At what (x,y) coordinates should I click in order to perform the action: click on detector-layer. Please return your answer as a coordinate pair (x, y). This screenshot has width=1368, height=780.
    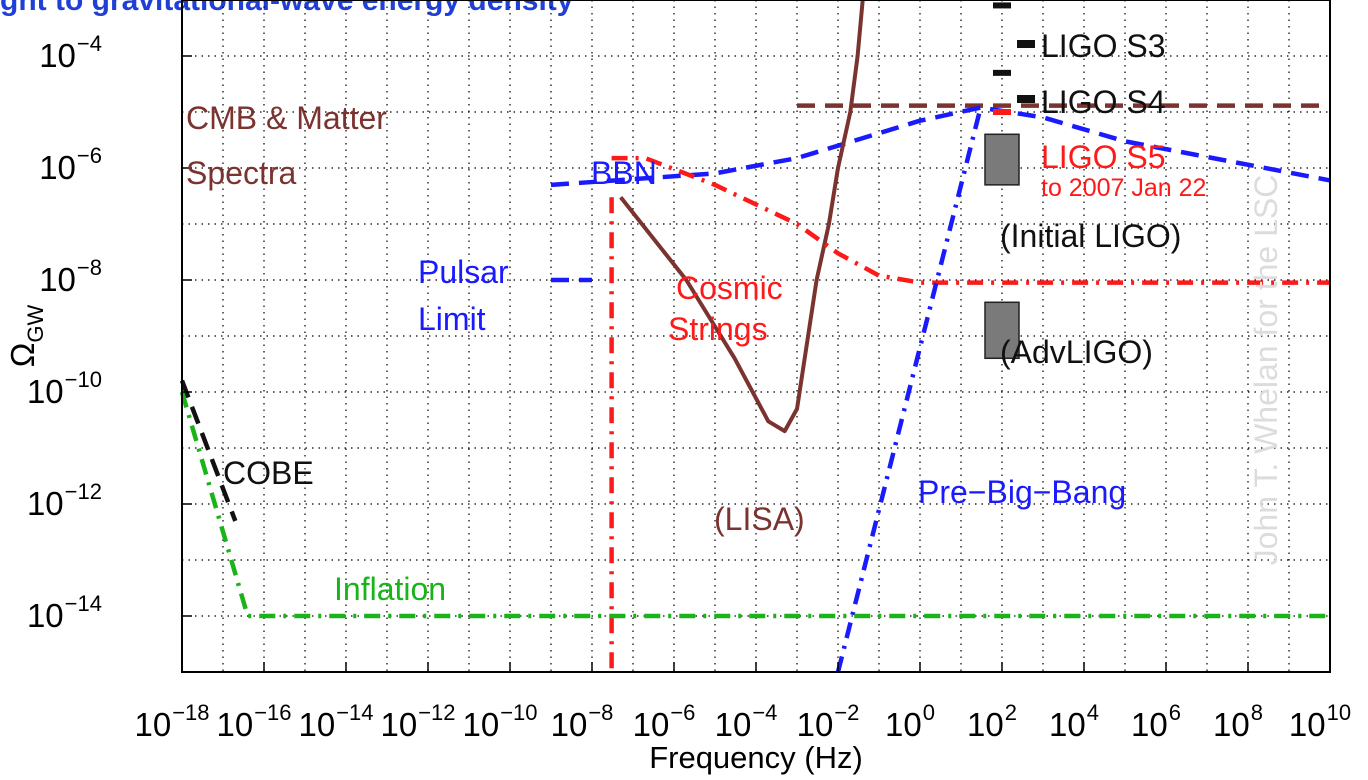
    Looking at the image, I should click on (1009, 181).